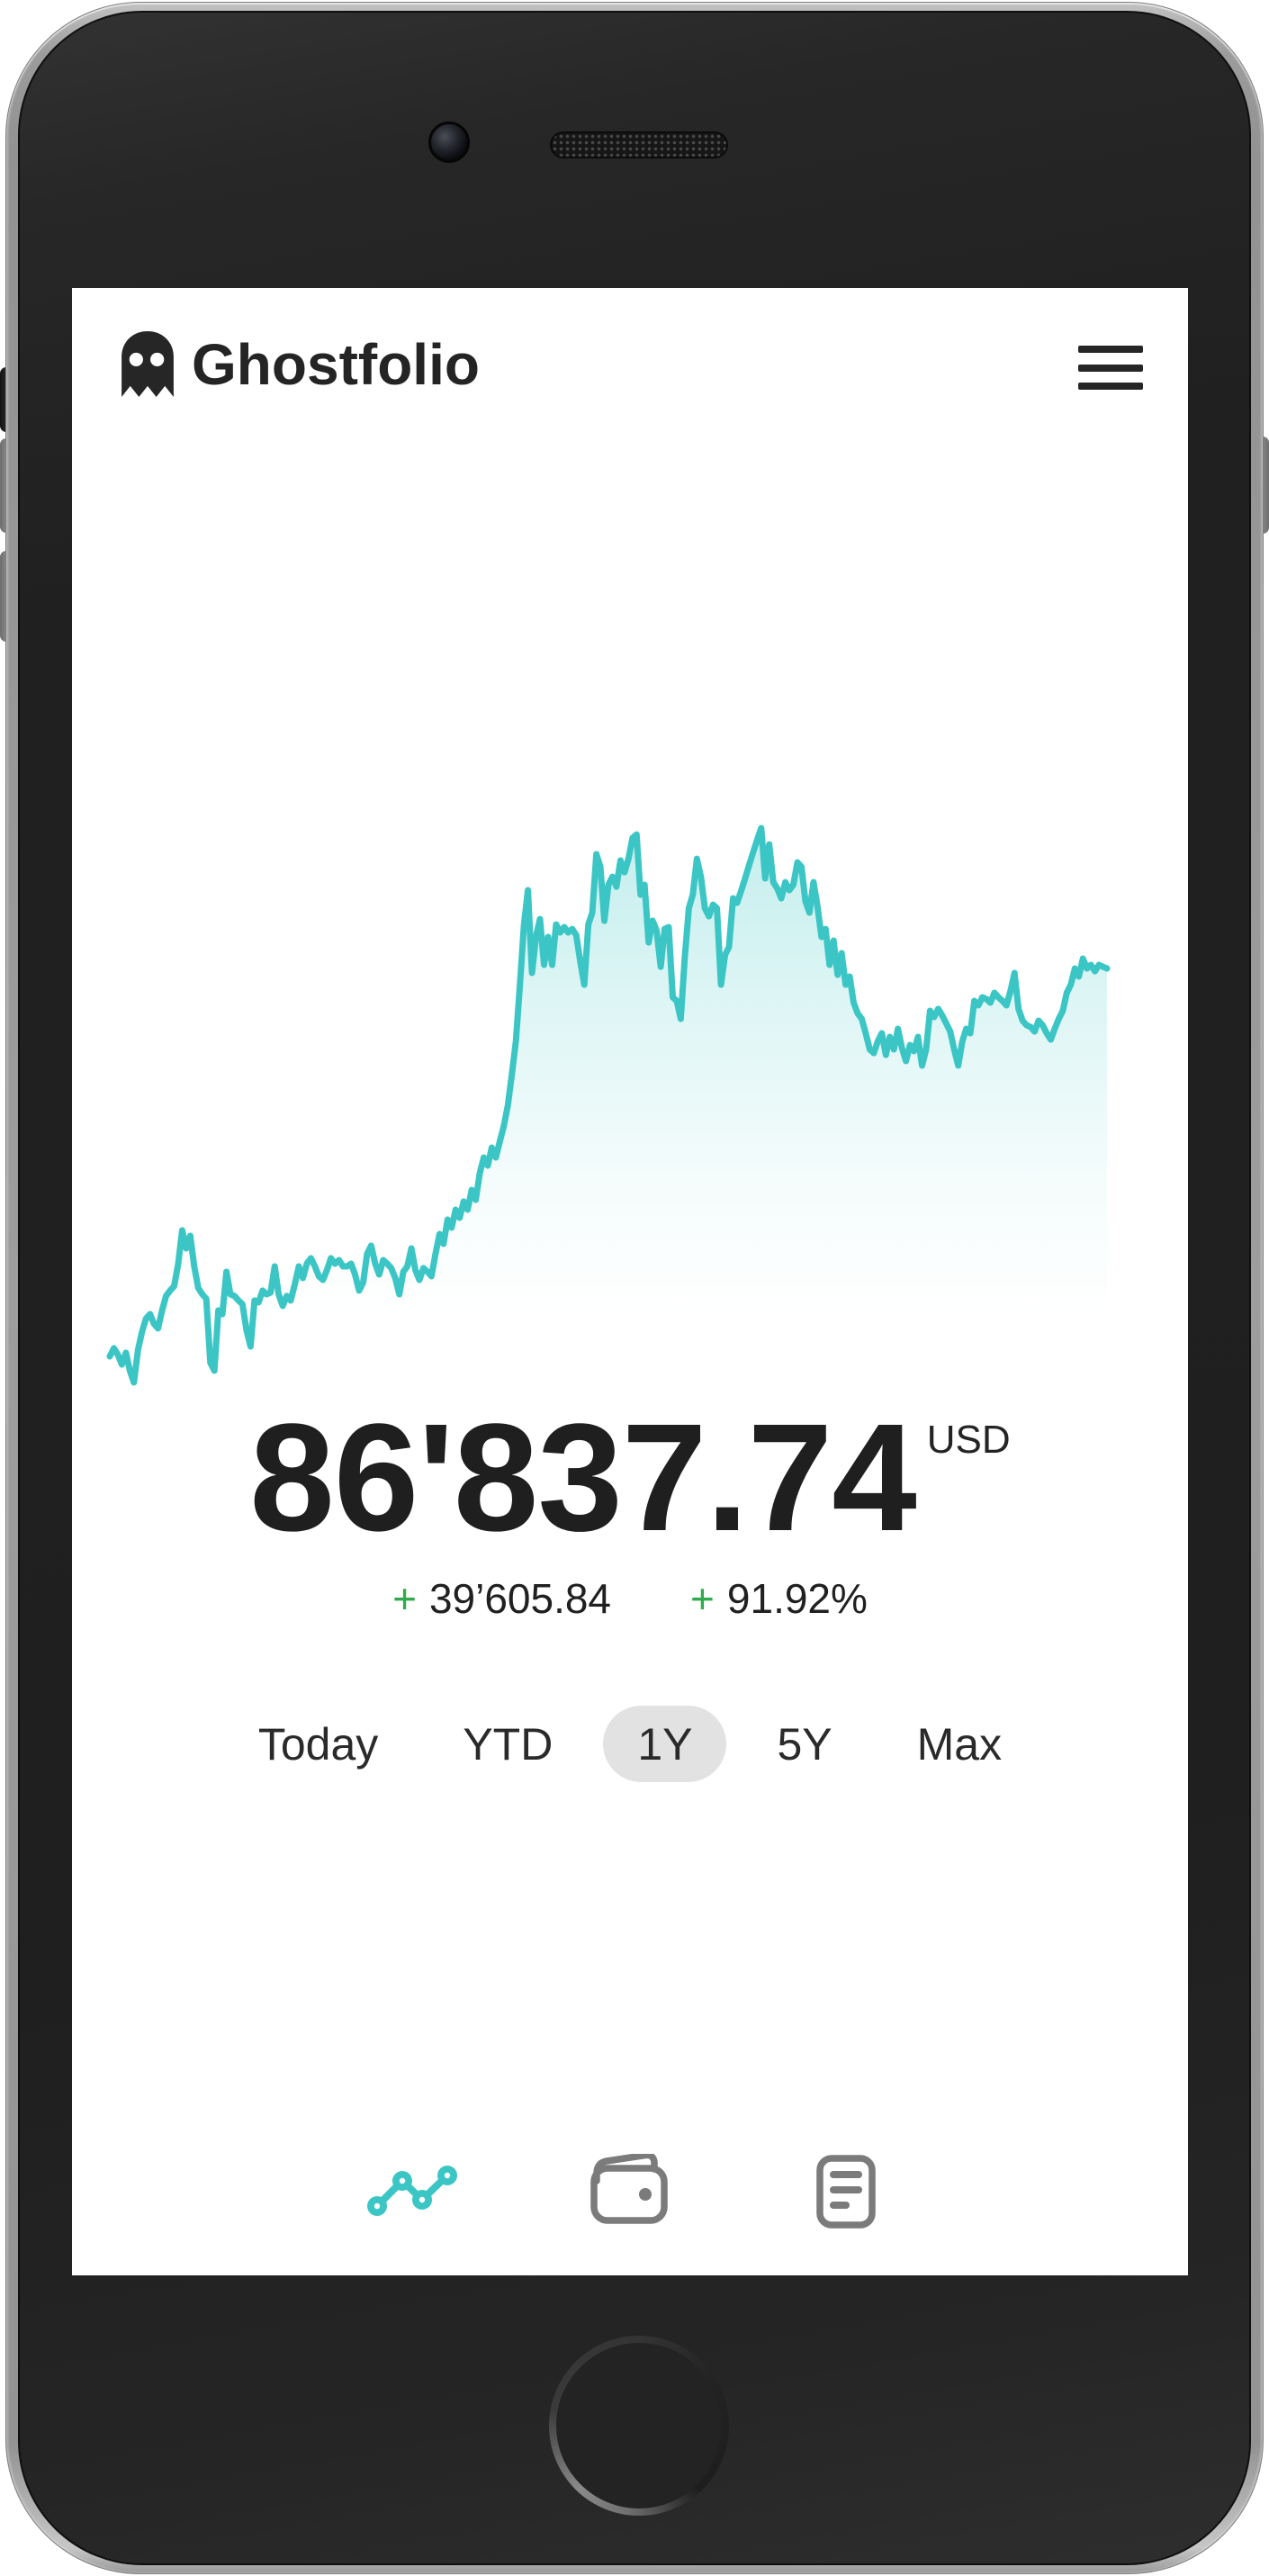  Describe the element at coordinates (508, 1744) in the screenshot. I see `period-ytd: YTD` at that location.